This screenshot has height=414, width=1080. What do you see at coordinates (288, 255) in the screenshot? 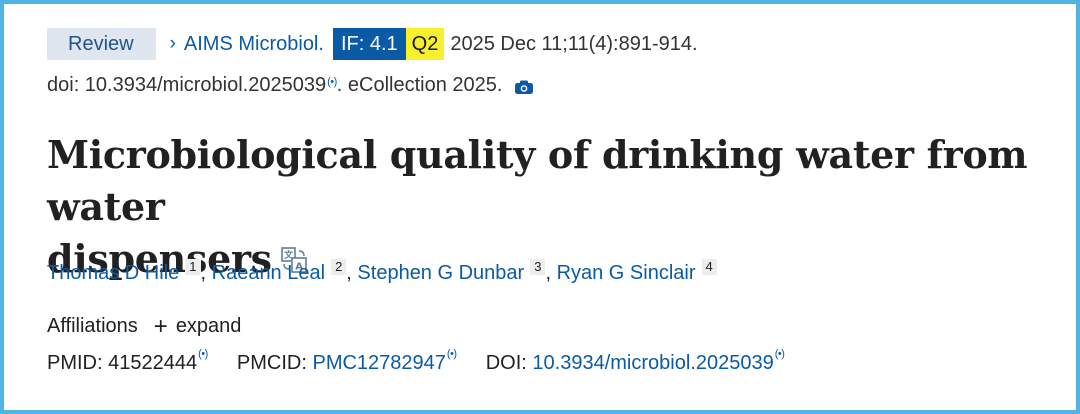
I see `svg-text: 文` at bounding box center [288, 255].